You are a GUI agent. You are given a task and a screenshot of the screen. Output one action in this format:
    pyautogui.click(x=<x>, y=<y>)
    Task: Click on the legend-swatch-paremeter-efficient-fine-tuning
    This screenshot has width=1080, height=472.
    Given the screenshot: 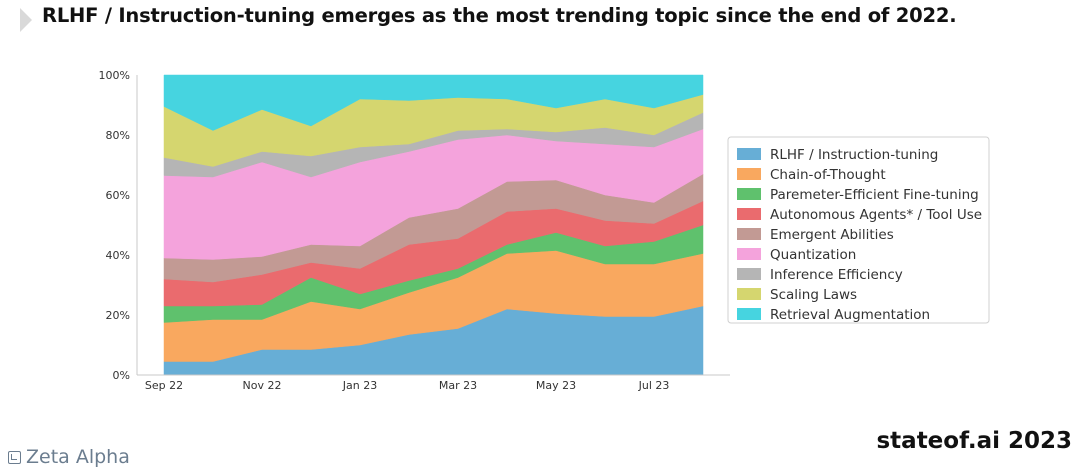 What is the action you would take?
    pyautogui.click(x=749, y=194)
    